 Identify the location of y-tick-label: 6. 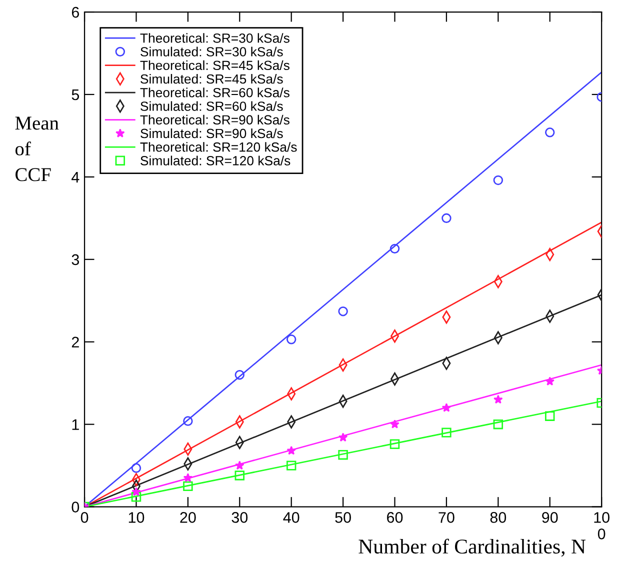
(75, 12).